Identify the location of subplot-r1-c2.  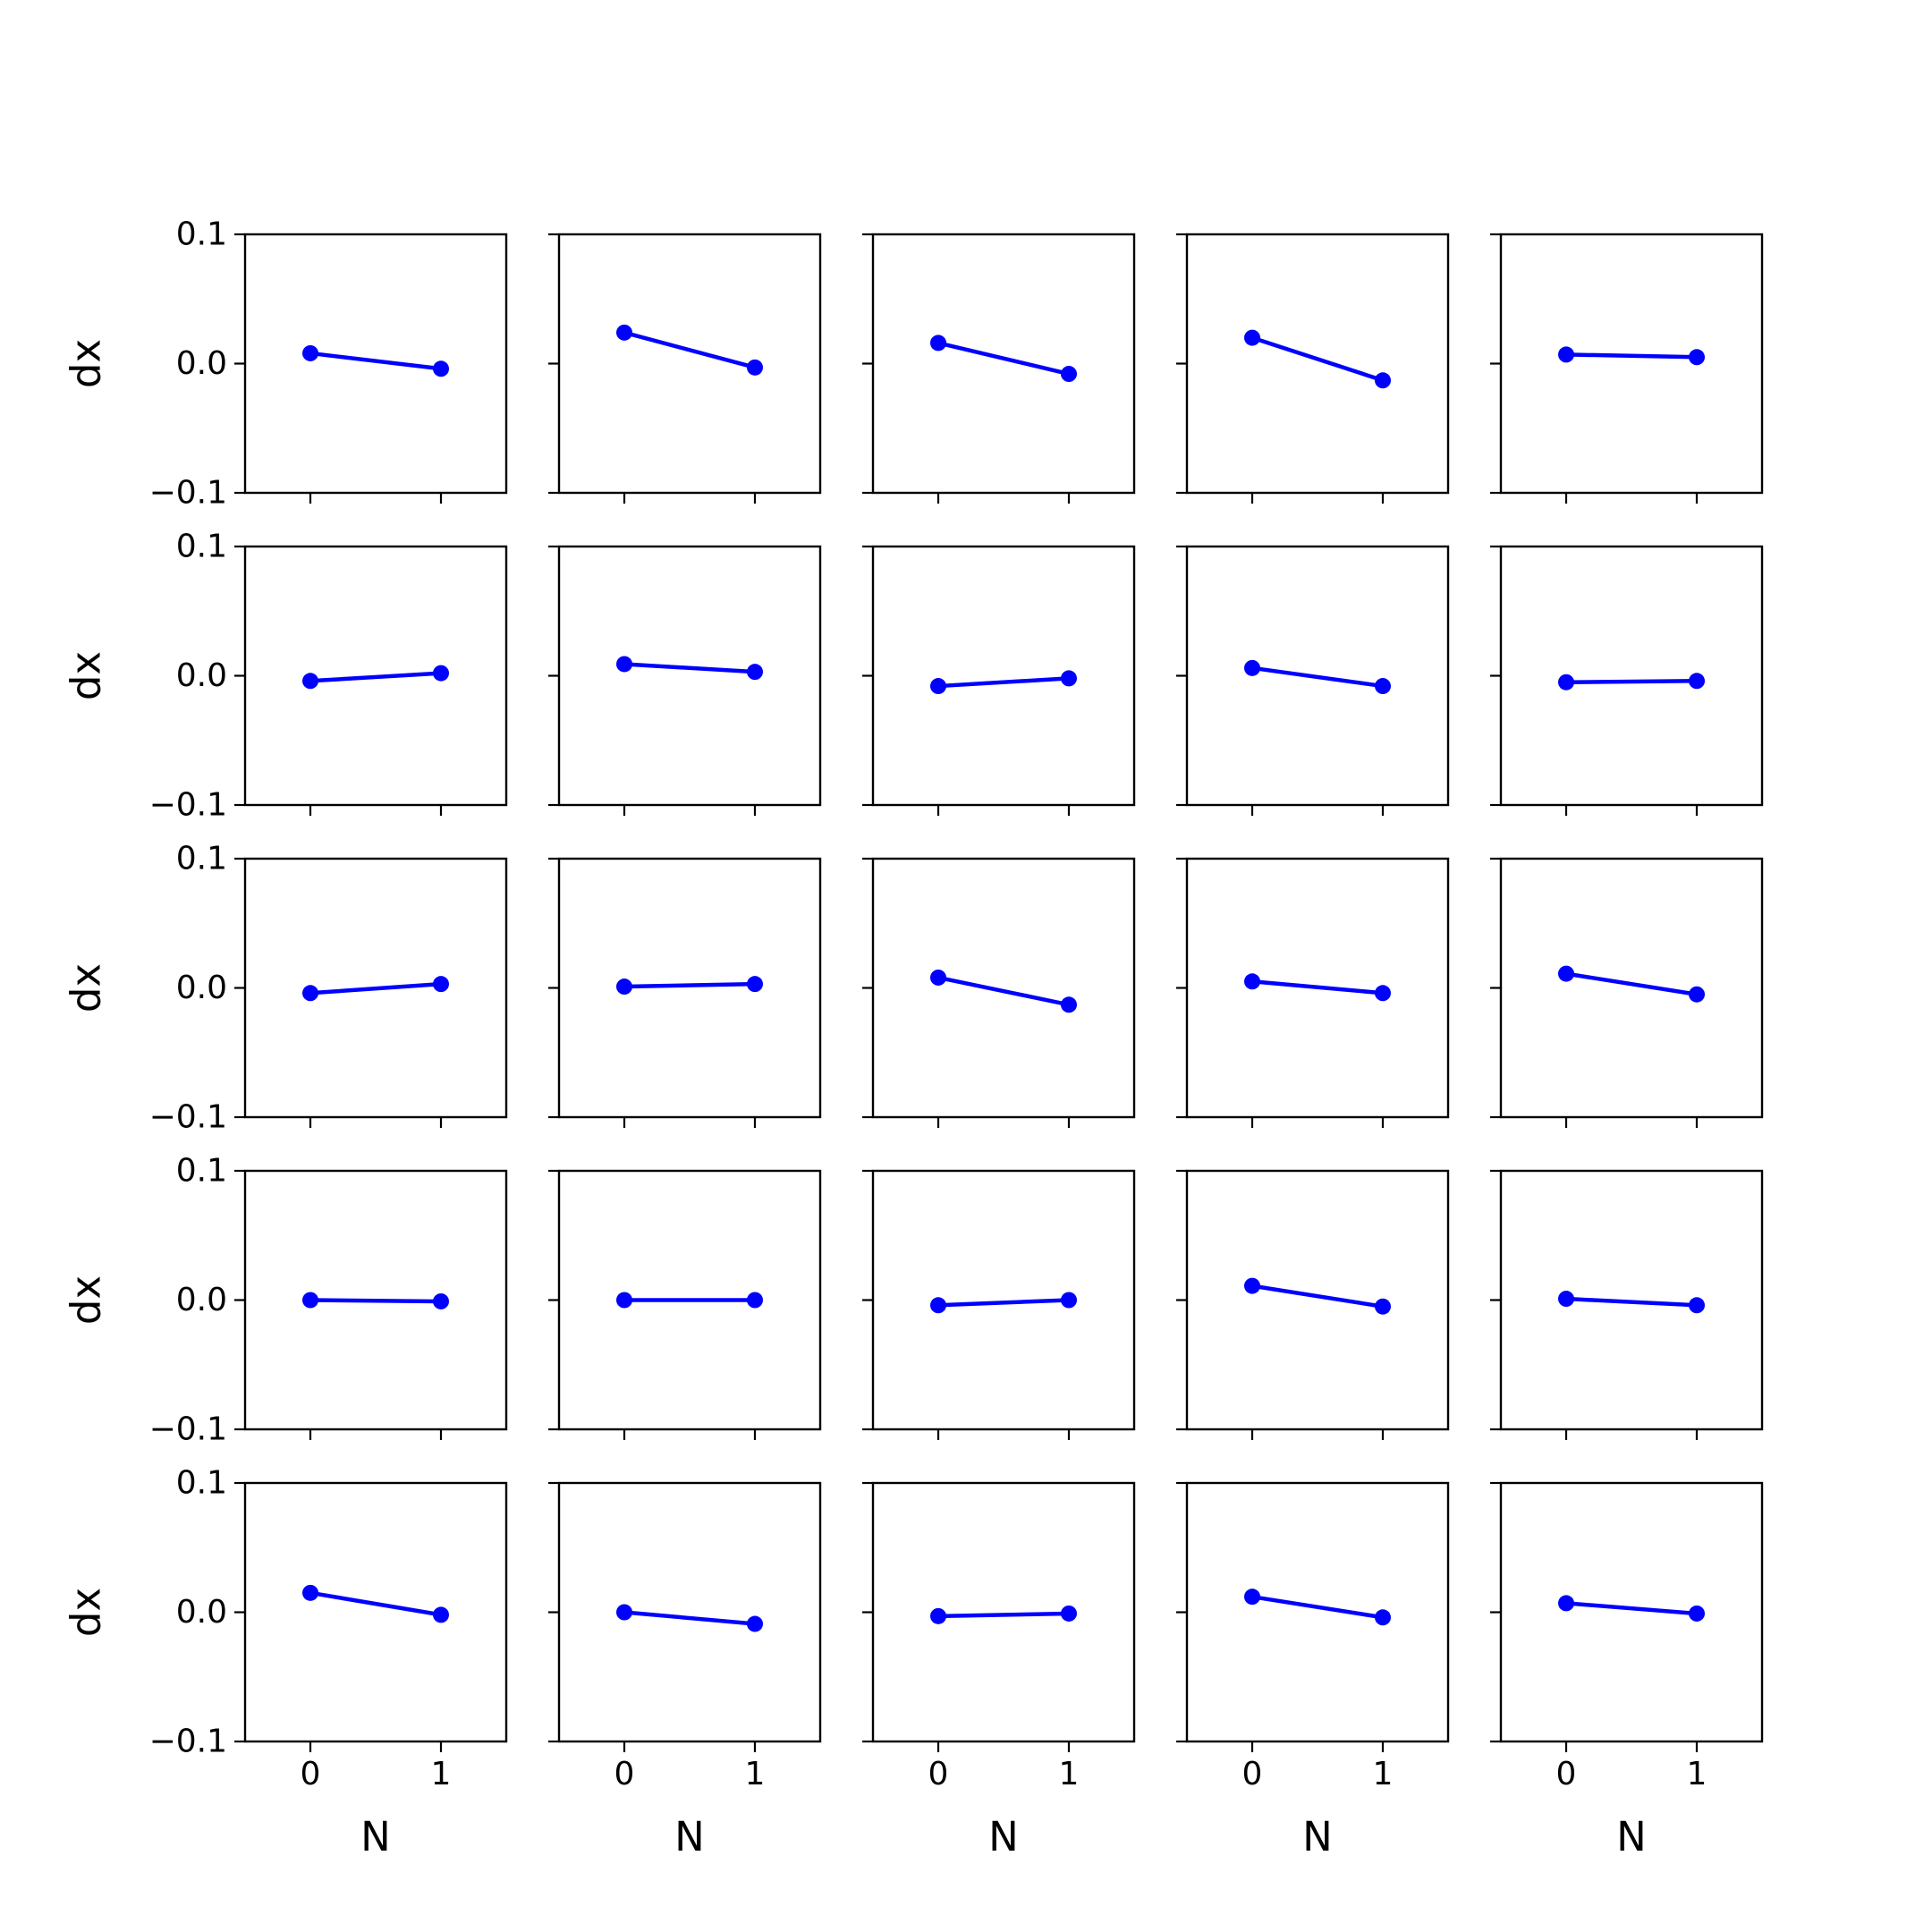
(999, 680).